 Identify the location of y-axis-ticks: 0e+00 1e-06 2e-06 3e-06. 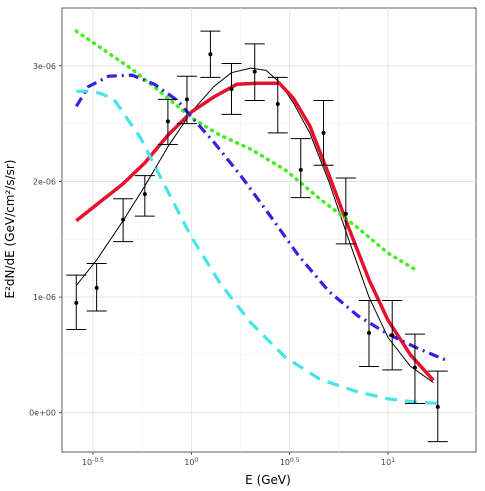
(45, 240).